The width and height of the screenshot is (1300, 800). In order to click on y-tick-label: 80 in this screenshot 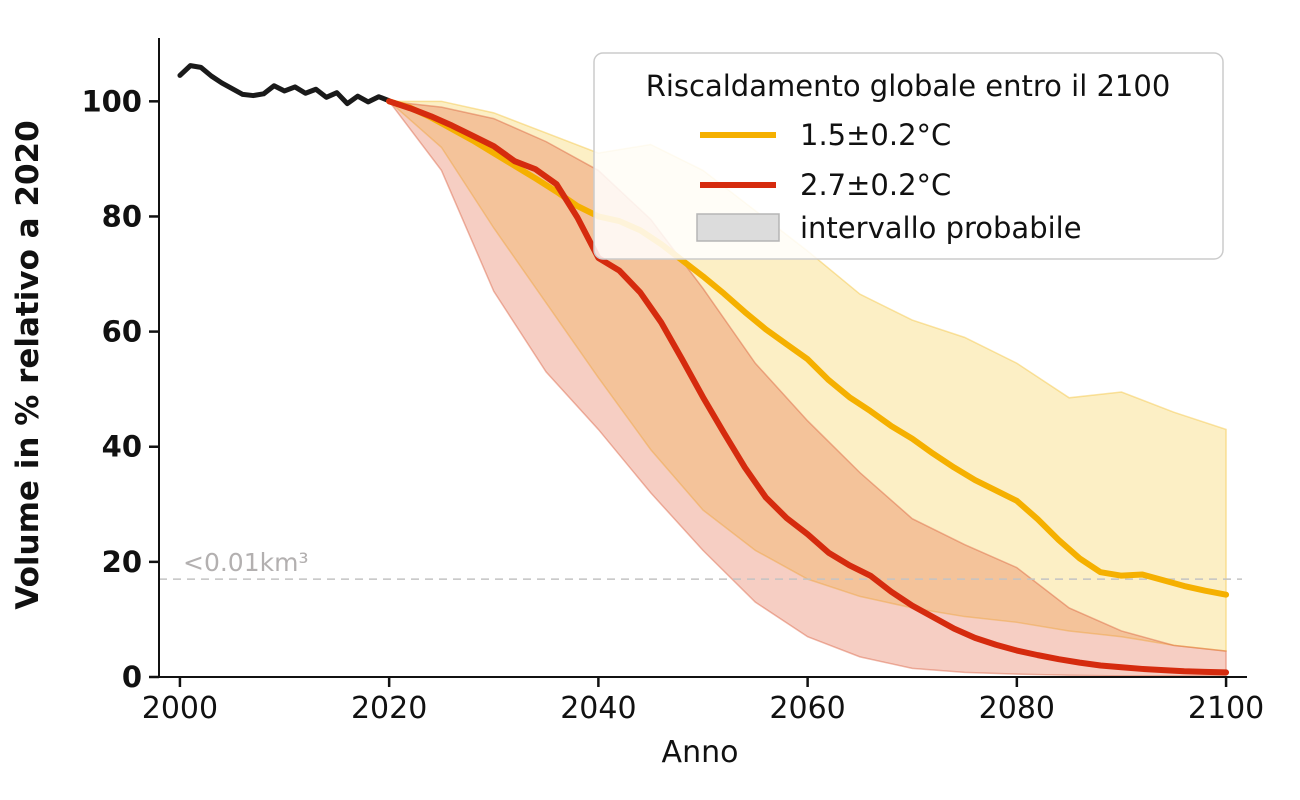, I will do `click(122, 216)`.